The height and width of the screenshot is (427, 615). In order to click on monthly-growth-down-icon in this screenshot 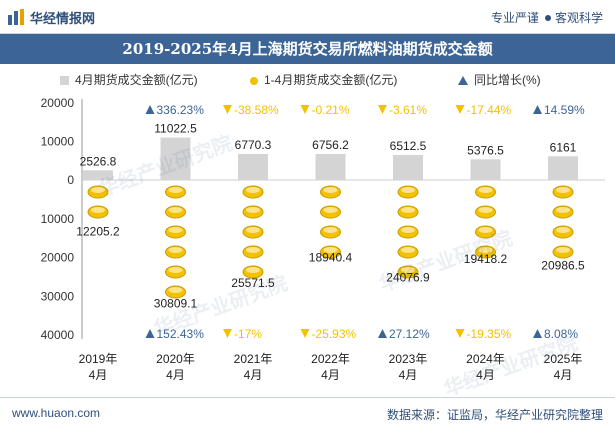, I will do `click(382, 109)`.